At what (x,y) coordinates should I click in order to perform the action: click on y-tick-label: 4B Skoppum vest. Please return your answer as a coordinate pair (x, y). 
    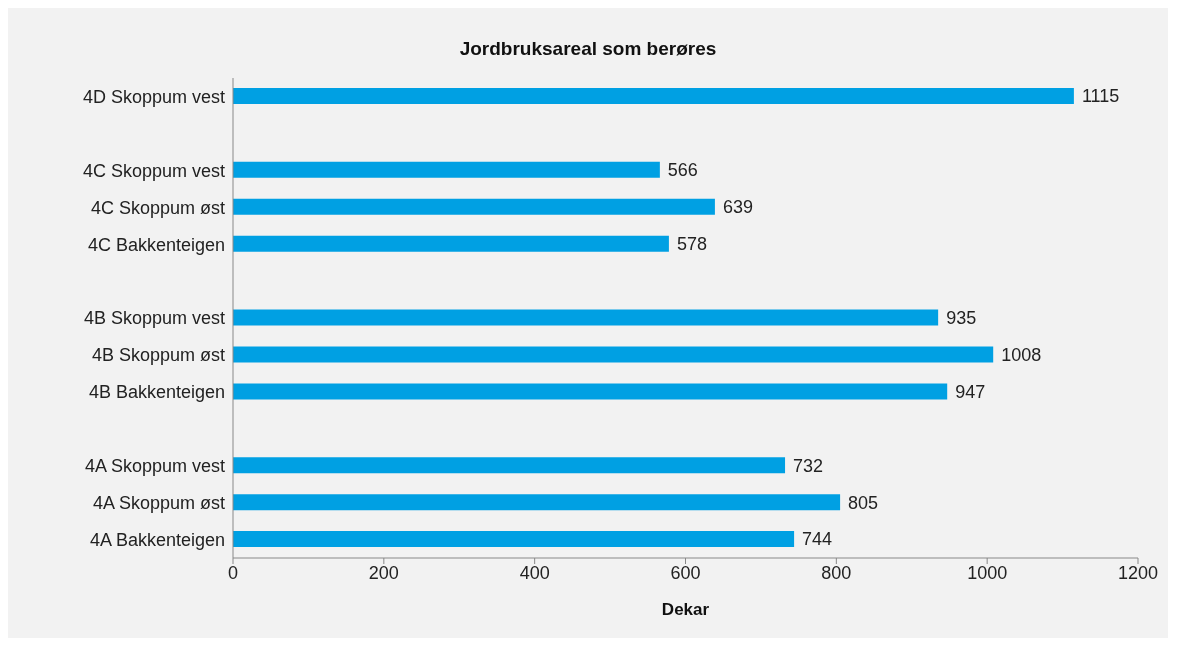
    Looking at the image, I should click on (154, 318).